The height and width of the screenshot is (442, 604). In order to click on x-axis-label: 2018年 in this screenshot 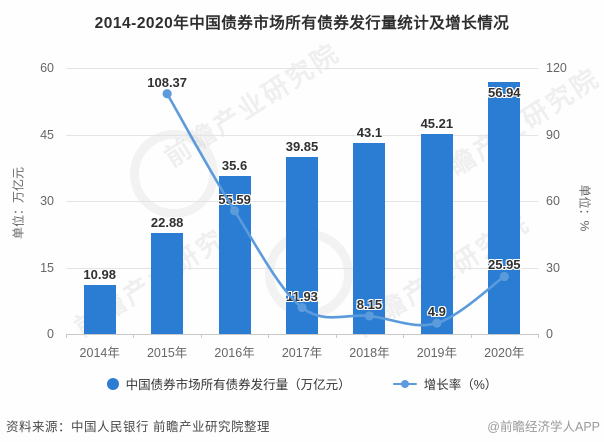, I will do `click(369, 353)`.